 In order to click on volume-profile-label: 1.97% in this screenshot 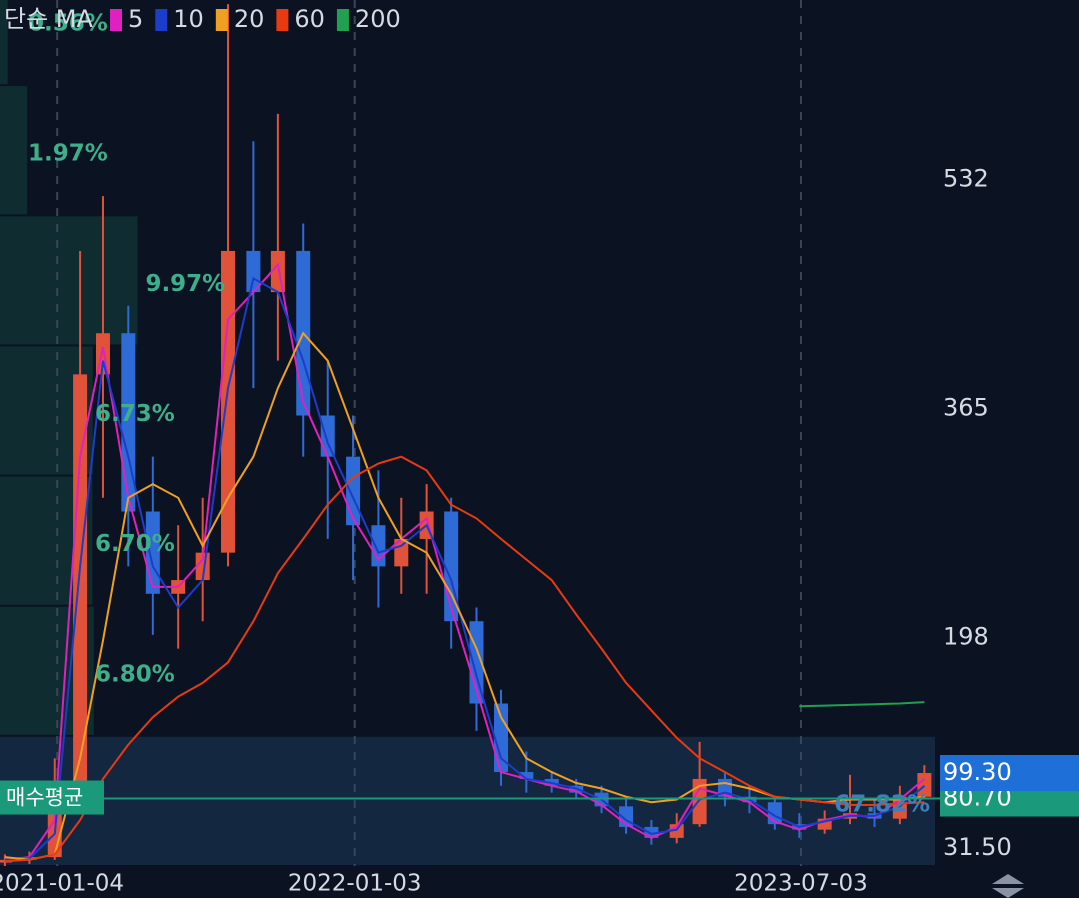, I will do `click(68, 154)`.